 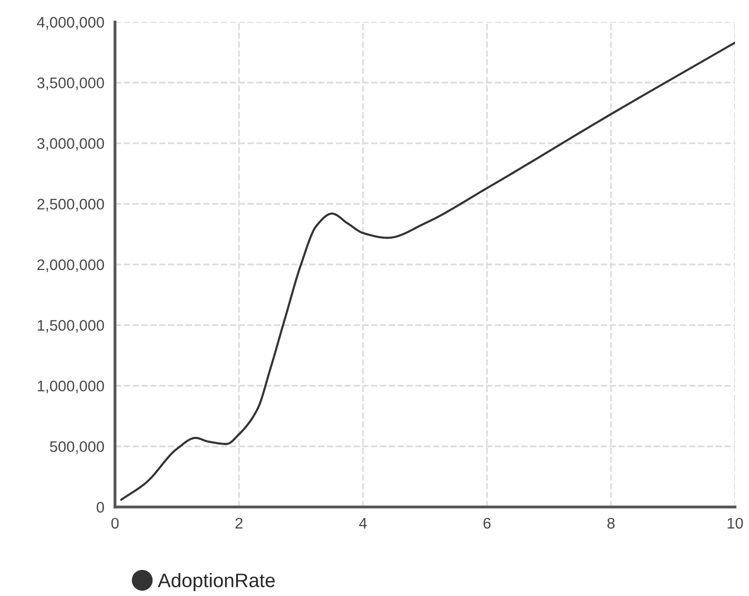 I want to click on x-tick-label: 0, so click(x=115, y=523).